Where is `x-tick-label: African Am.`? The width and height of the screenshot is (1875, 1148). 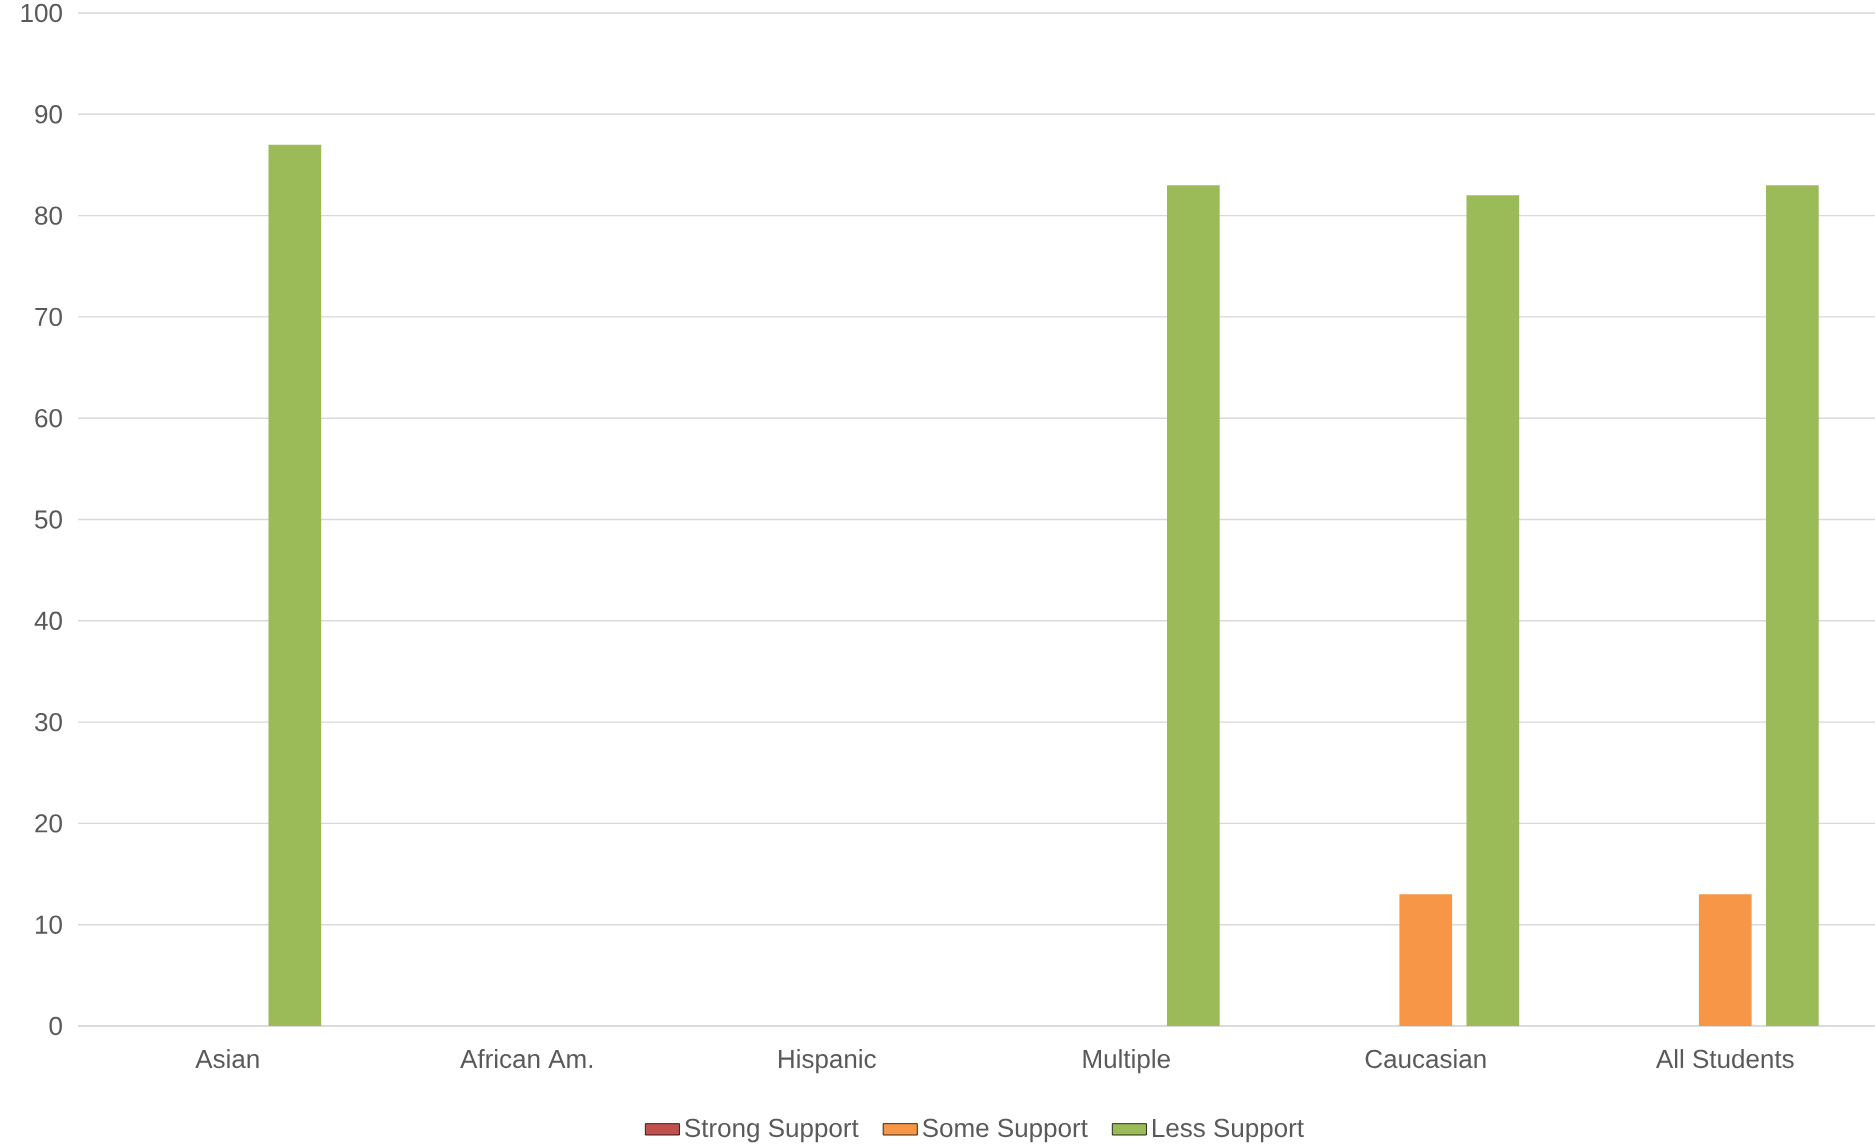 x-tick-label: African Am. is located at coordinates (526, 1059).